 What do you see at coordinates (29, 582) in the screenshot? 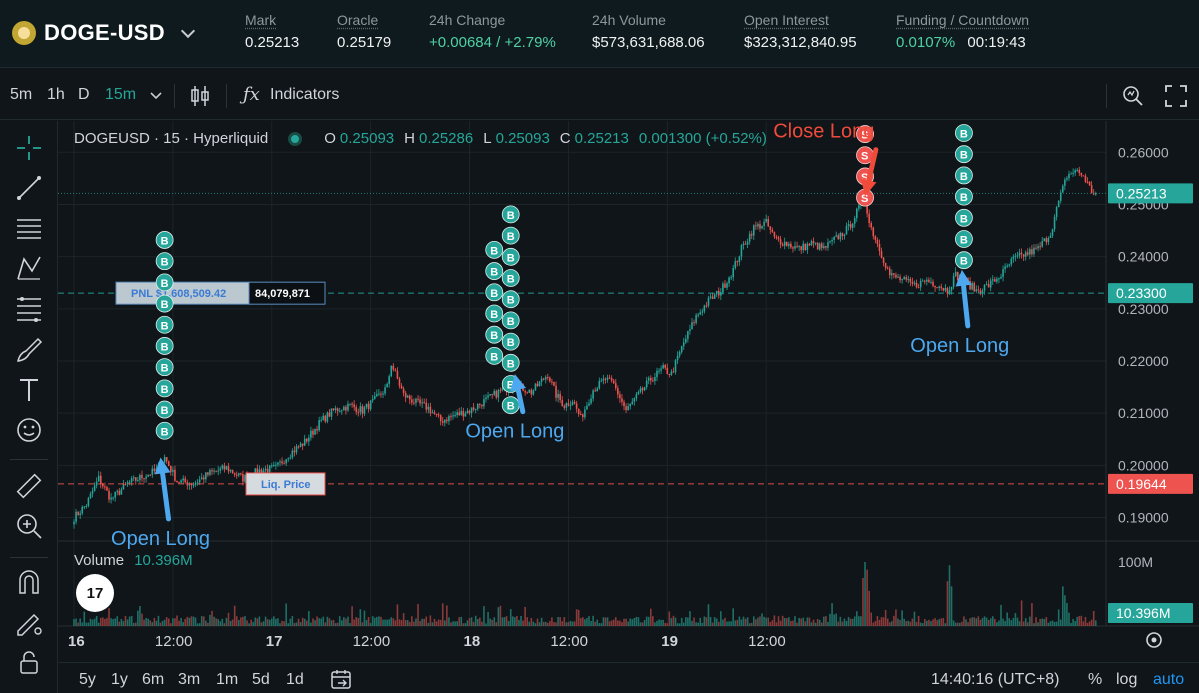
I see `magnet-icon` at bounding box center [29, 582].